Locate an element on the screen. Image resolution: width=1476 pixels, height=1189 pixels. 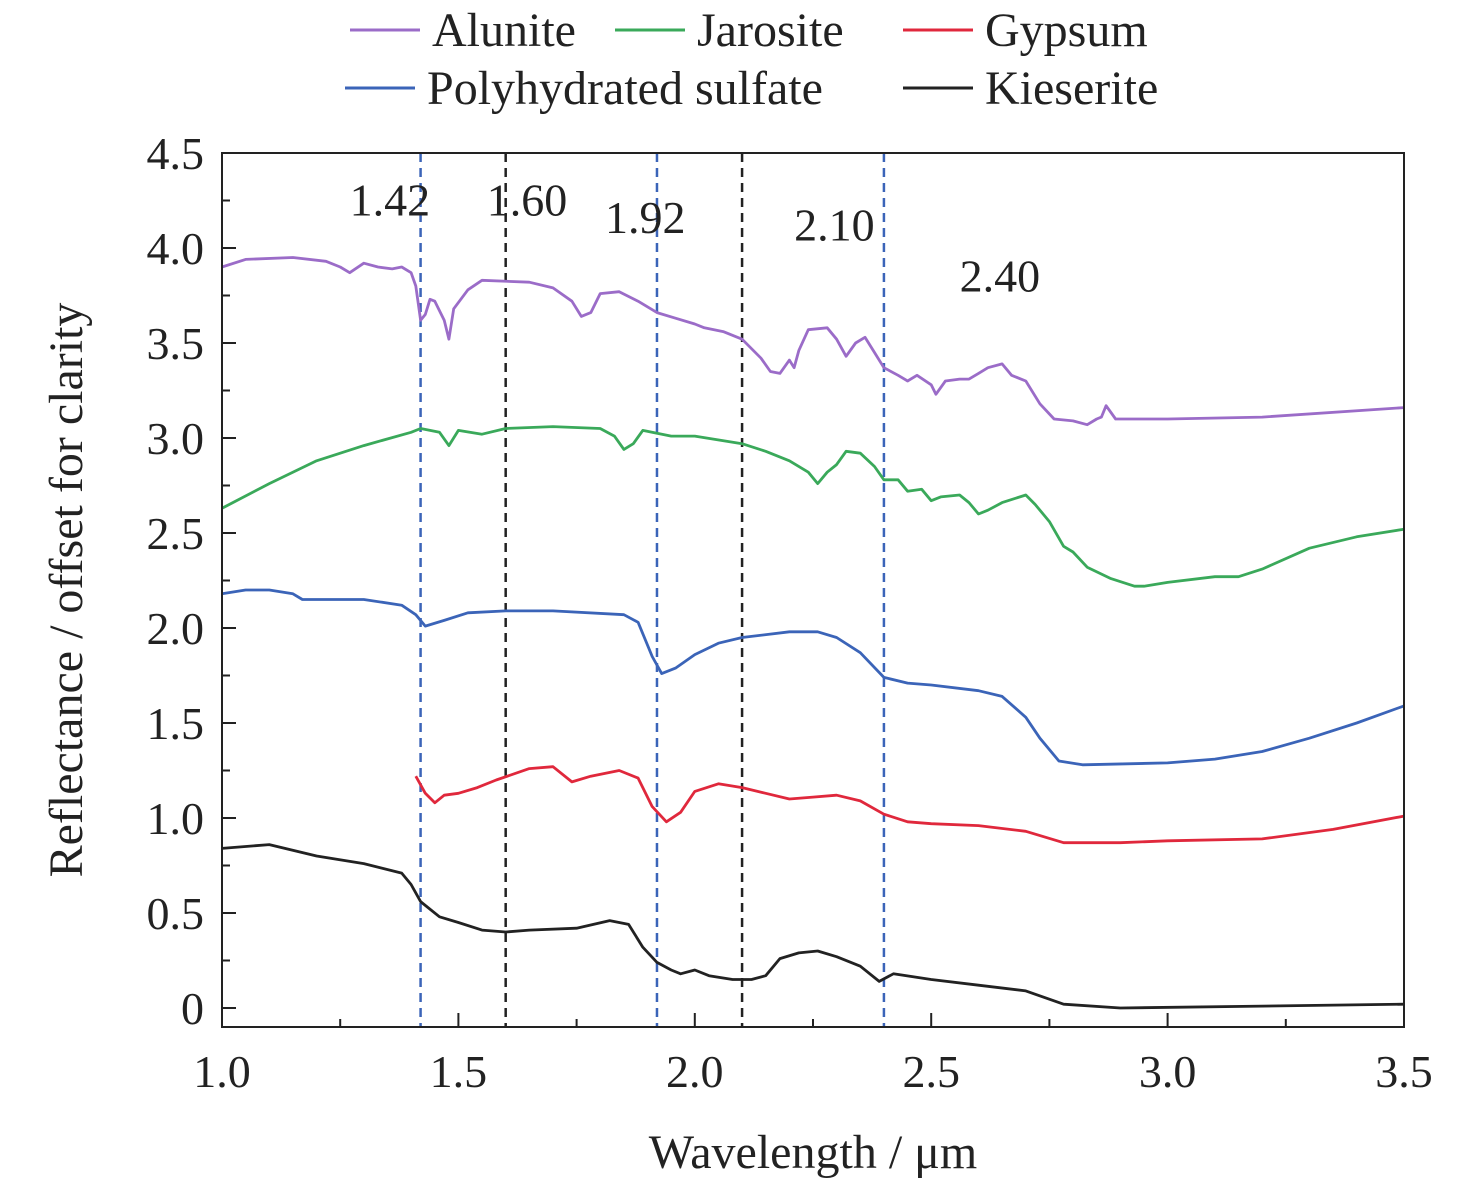
y-tick-label: 1.0 is located at coordinates (176, 818).